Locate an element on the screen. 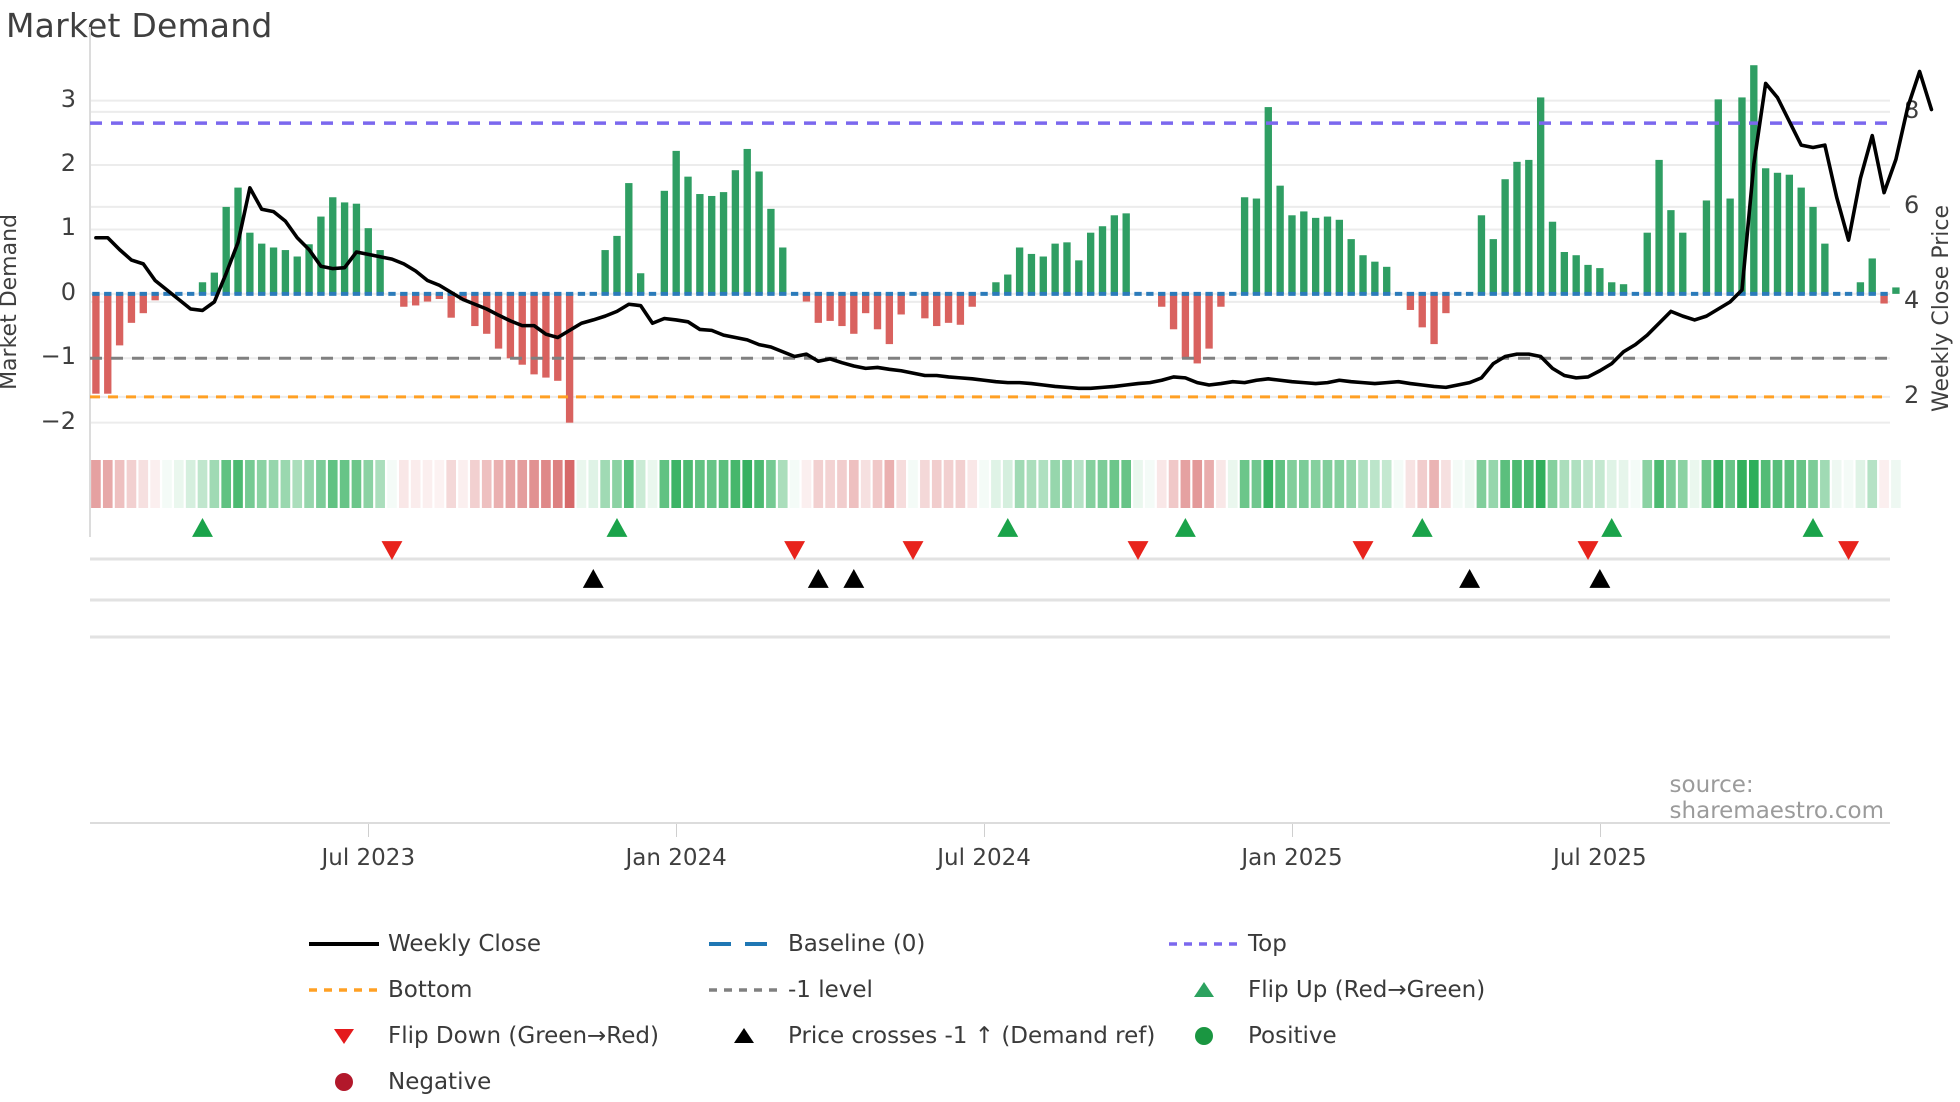  marker-rows is located at coordinates (990, 598).